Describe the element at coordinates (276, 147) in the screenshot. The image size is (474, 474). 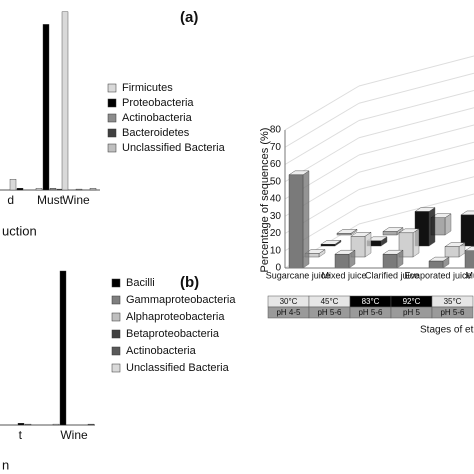
I see `y-tick-label: 70` at that location.